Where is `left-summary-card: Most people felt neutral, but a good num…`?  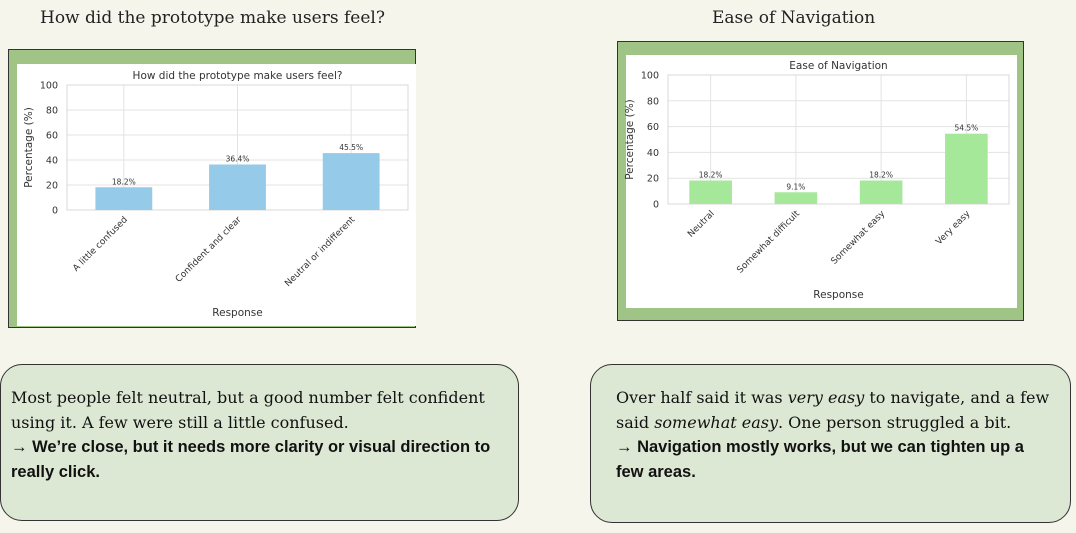
left-summary-card: Most people felt neutral, but a good num… is located at coordinates (259, 442).